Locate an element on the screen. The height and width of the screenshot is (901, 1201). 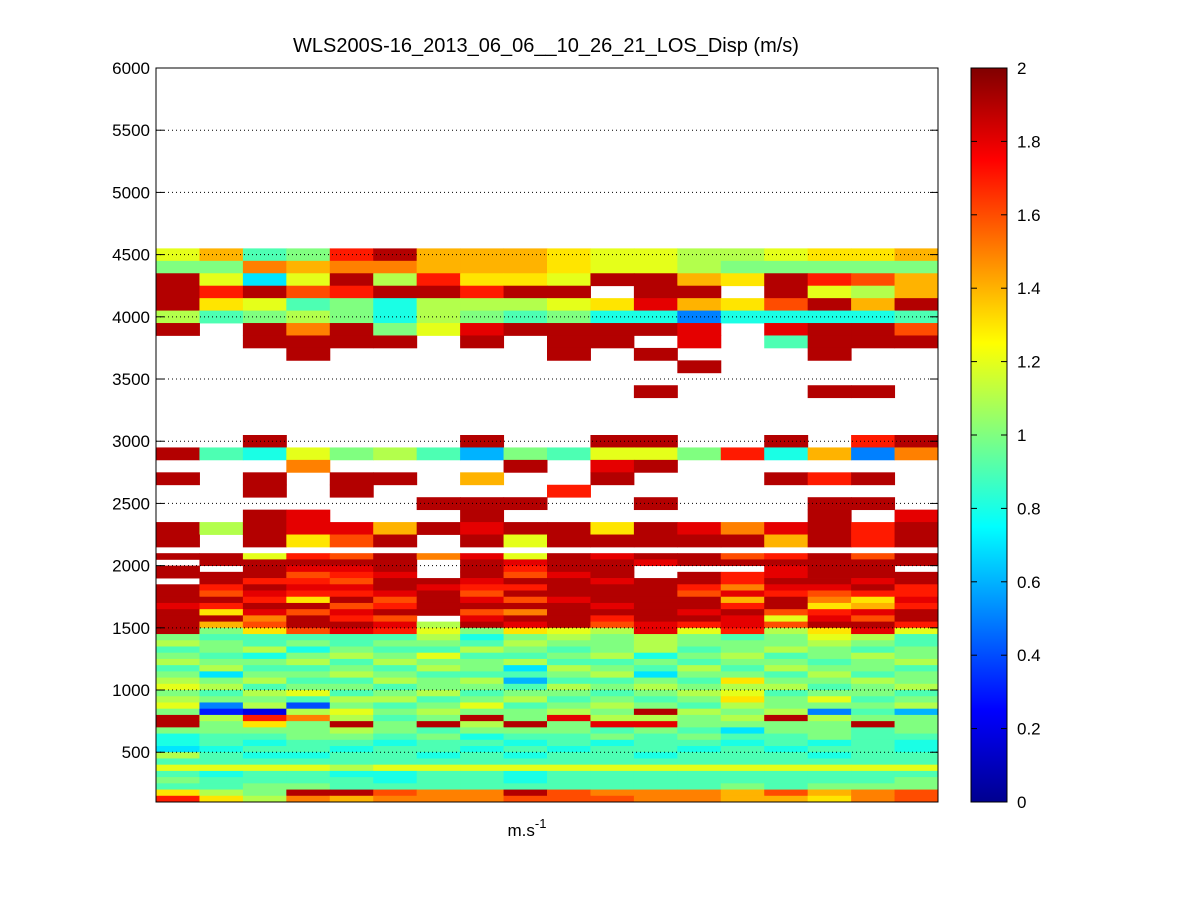
colorbar-tick-label: 0.2 is located at coordinates (1029, 729).